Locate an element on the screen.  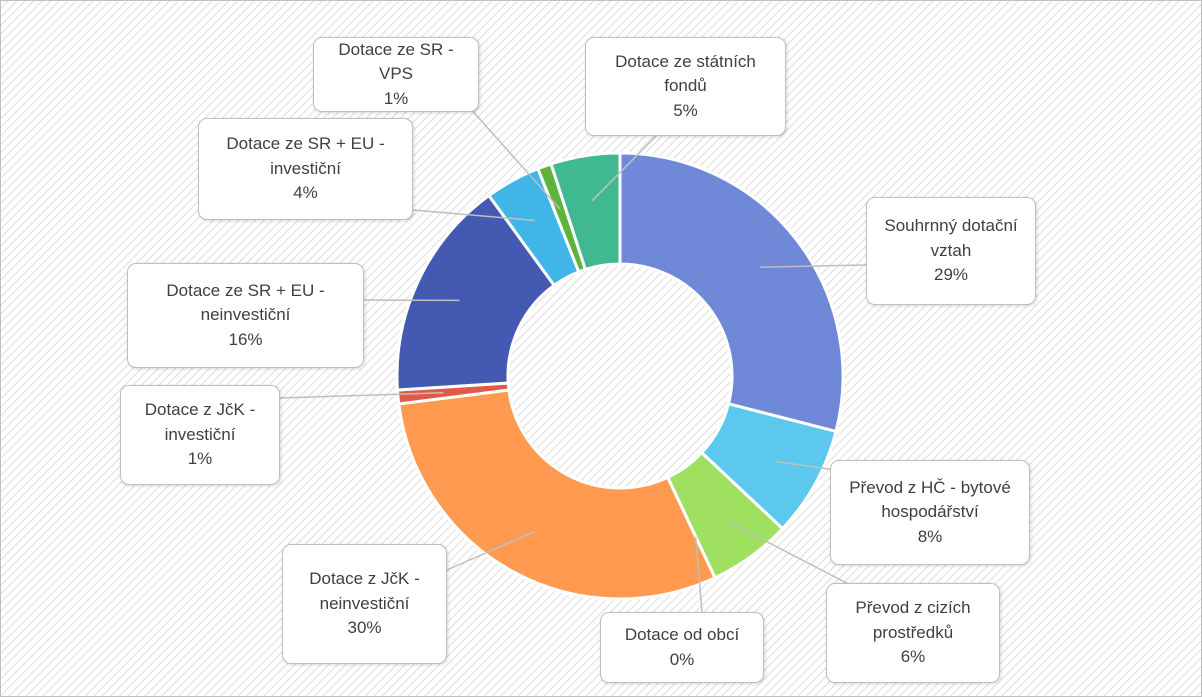
value-label: 16% is located at coordinates (245, 339).